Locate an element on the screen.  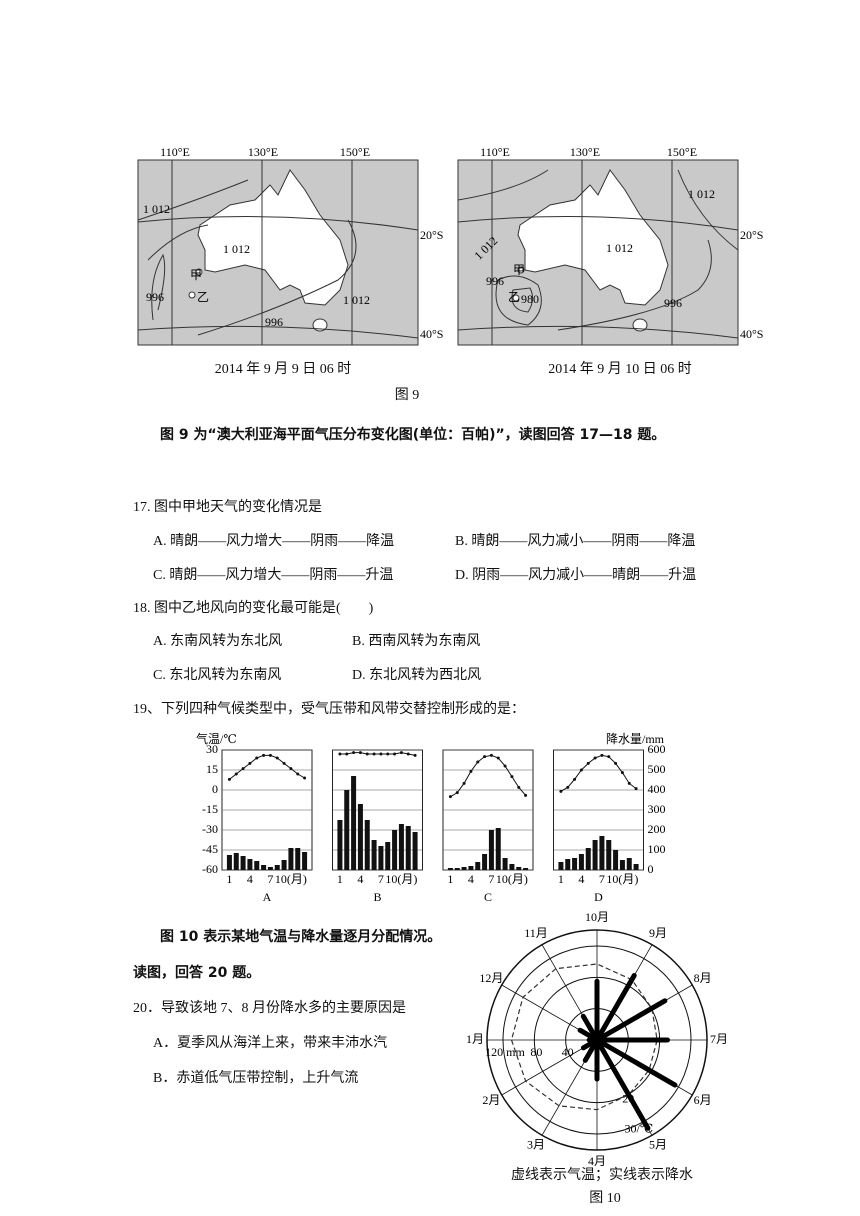
option: A. 晴朗——风力增大——阴雨——降温 is located at coordinates (274, 541).